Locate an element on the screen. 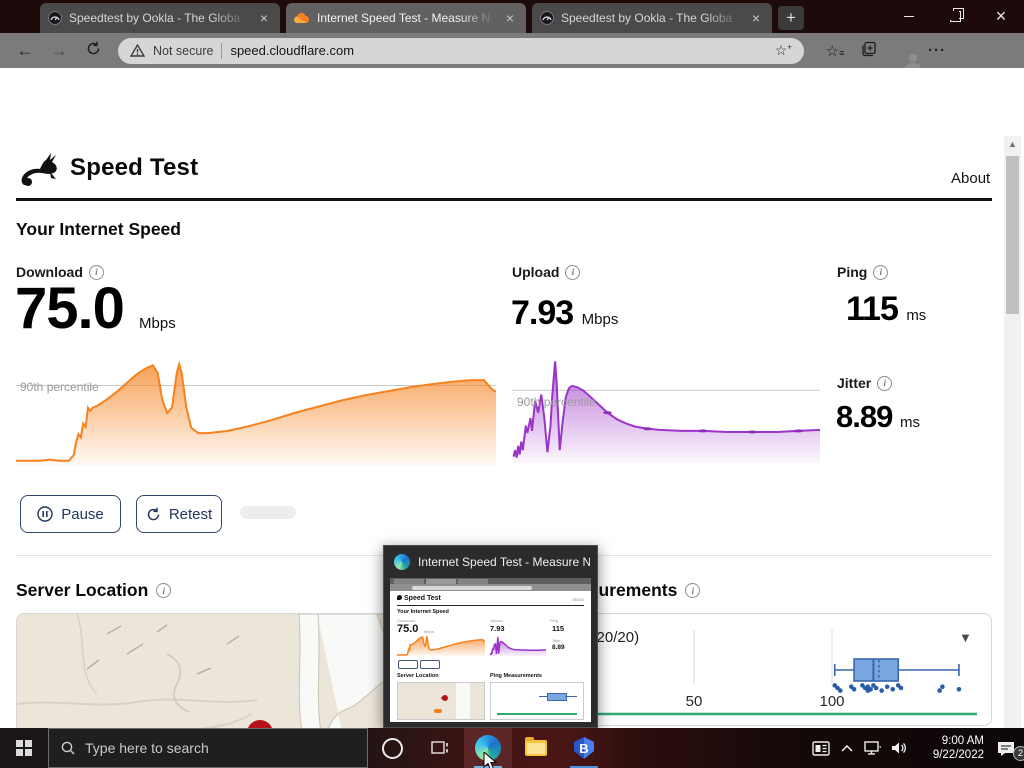  ping-value: 115 ms is located at coordinates (886, 309).